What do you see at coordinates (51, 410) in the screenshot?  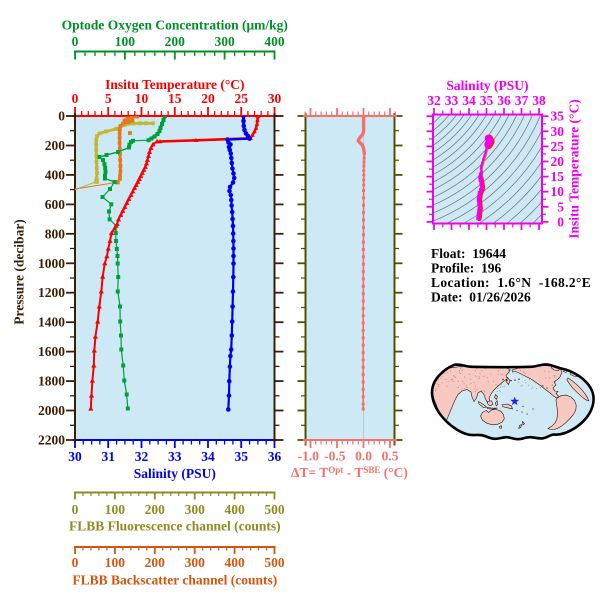 I see `svg-text: 2000` at bounding box center [51, 410].